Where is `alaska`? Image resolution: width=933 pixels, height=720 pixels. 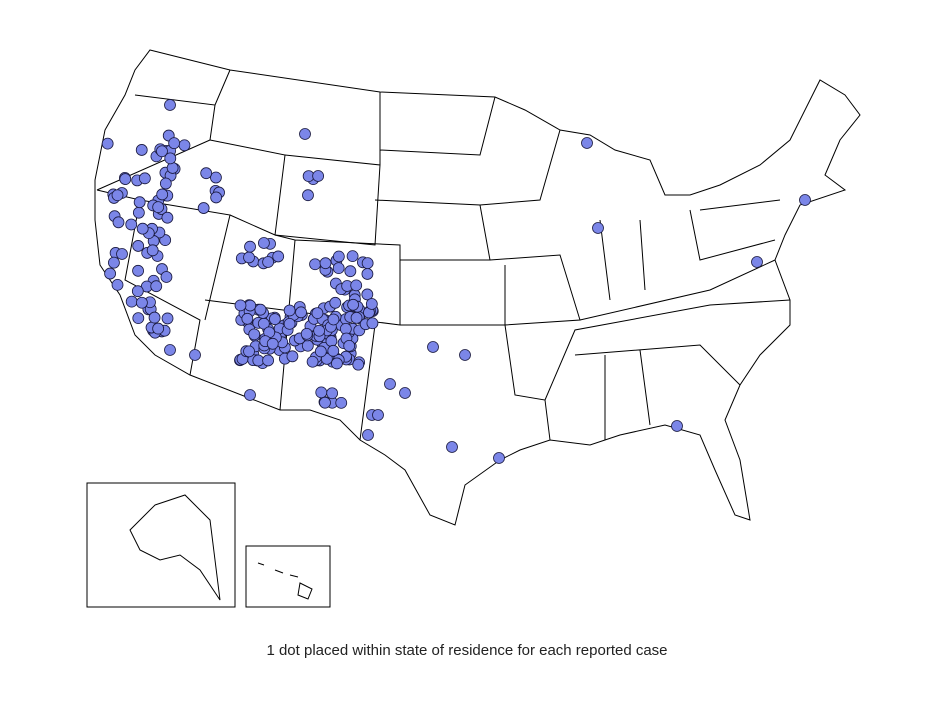 alaska is located at coordinates (175, 547).